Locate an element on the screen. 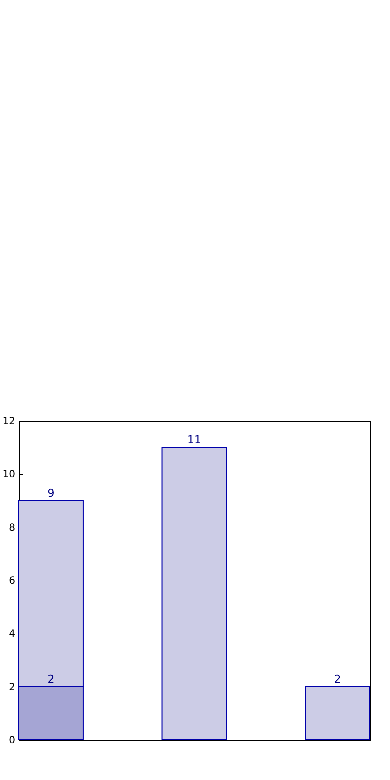 This screenshot has height=780, width=390. y-tick-label: 0 is located at coordinates (12, 741).